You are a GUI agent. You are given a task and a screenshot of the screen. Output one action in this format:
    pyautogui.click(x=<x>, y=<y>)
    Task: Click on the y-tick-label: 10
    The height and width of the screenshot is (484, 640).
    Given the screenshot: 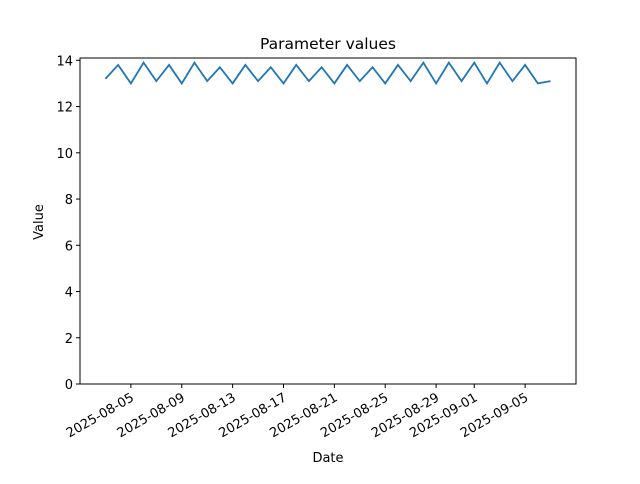 What is the action you would take?
    pyautogui.click(x=64, y=154)
    